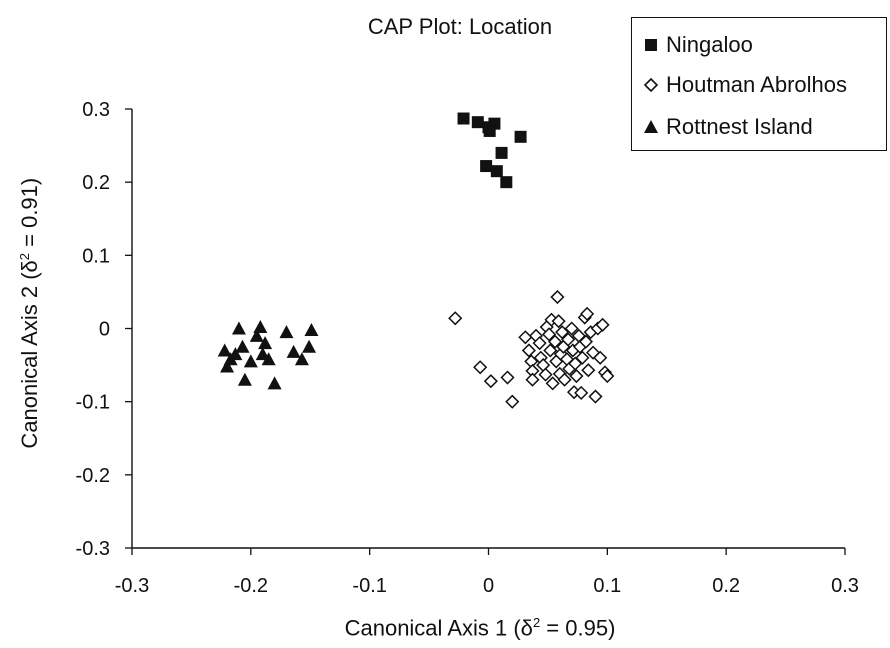 The image size is (890, 648). Describe the element at coordinates (845, 586) in the screenshot. I see `x-tick-label: 0.3` at that location.